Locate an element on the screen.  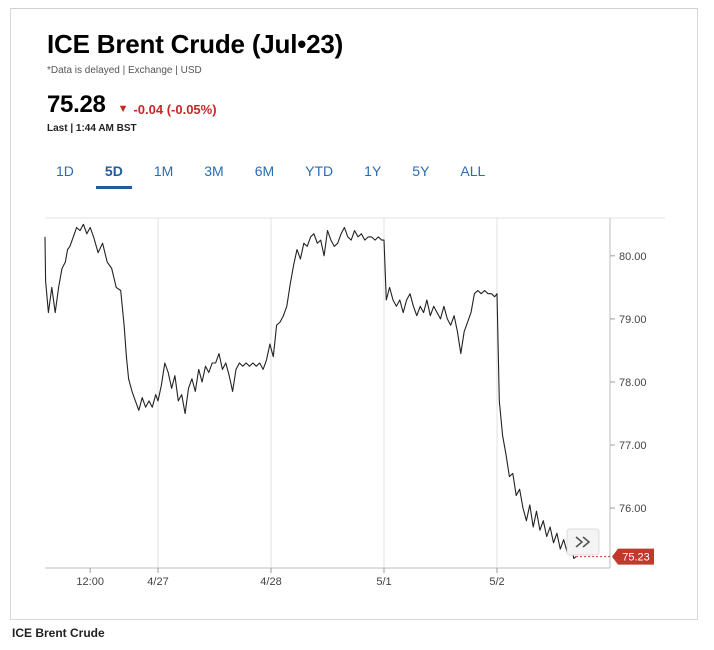
price-row: 75.28 ▼ -0.04 (-0.05%) is located at coordinates (132, 105).